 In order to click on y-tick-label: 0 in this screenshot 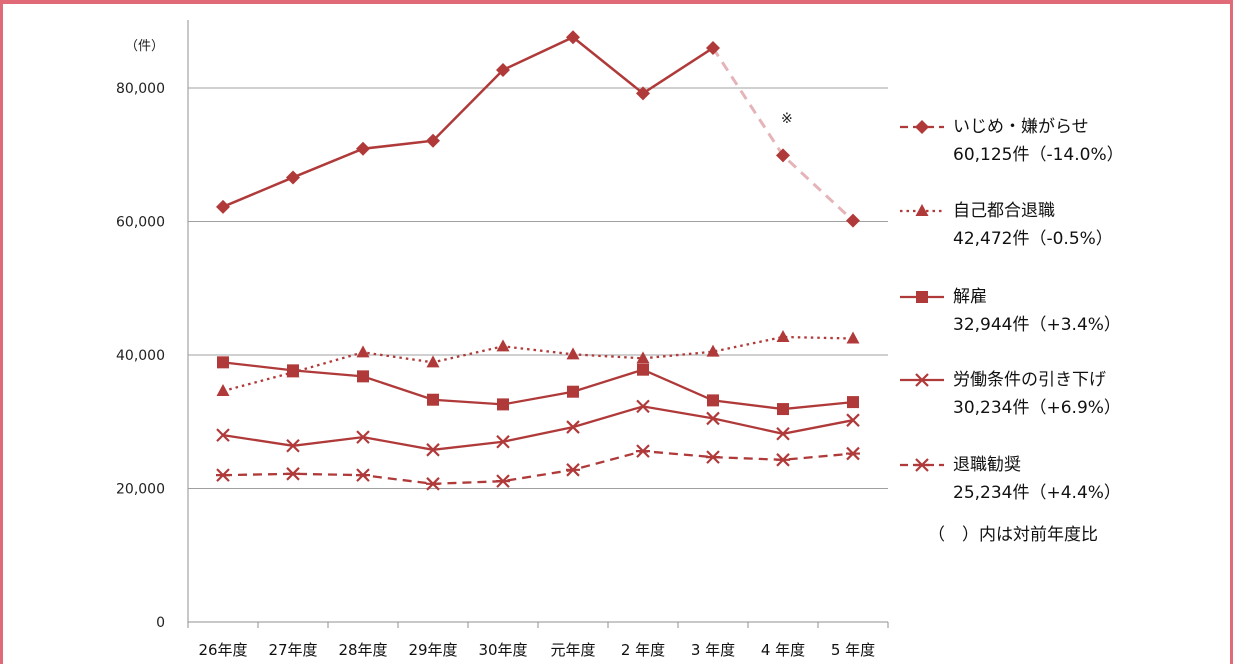, I will do `click(160, 623)`.